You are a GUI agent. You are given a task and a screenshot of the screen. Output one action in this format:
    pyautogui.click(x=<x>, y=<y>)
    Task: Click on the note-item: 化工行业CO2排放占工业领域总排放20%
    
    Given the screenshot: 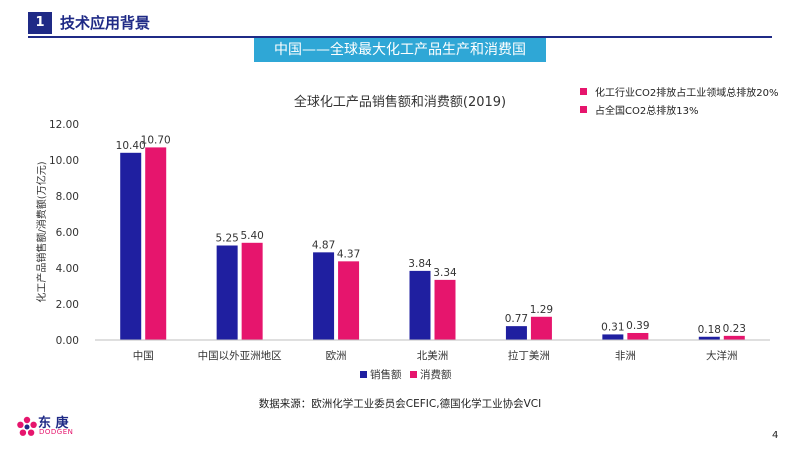 What is the action you would take?
    pyautogui.click(x=679, y=91)
    